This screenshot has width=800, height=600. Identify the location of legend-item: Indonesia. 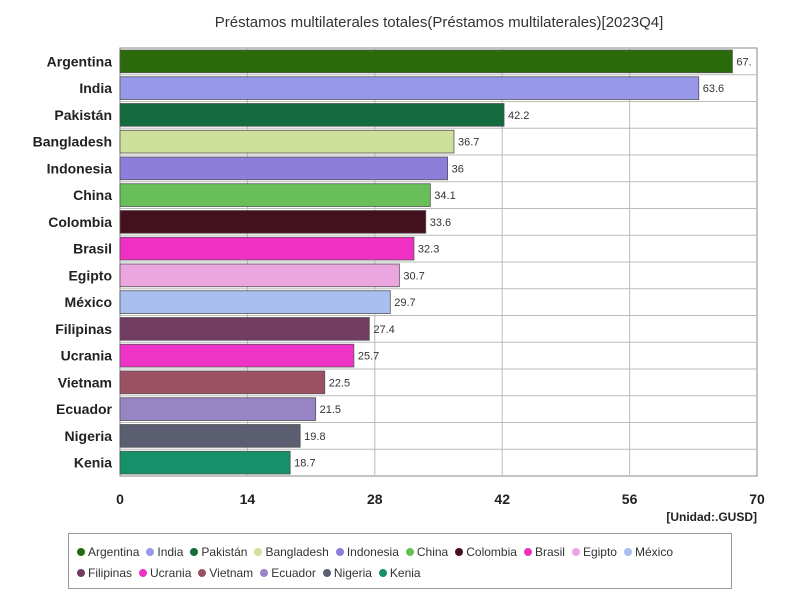
(367, 551).